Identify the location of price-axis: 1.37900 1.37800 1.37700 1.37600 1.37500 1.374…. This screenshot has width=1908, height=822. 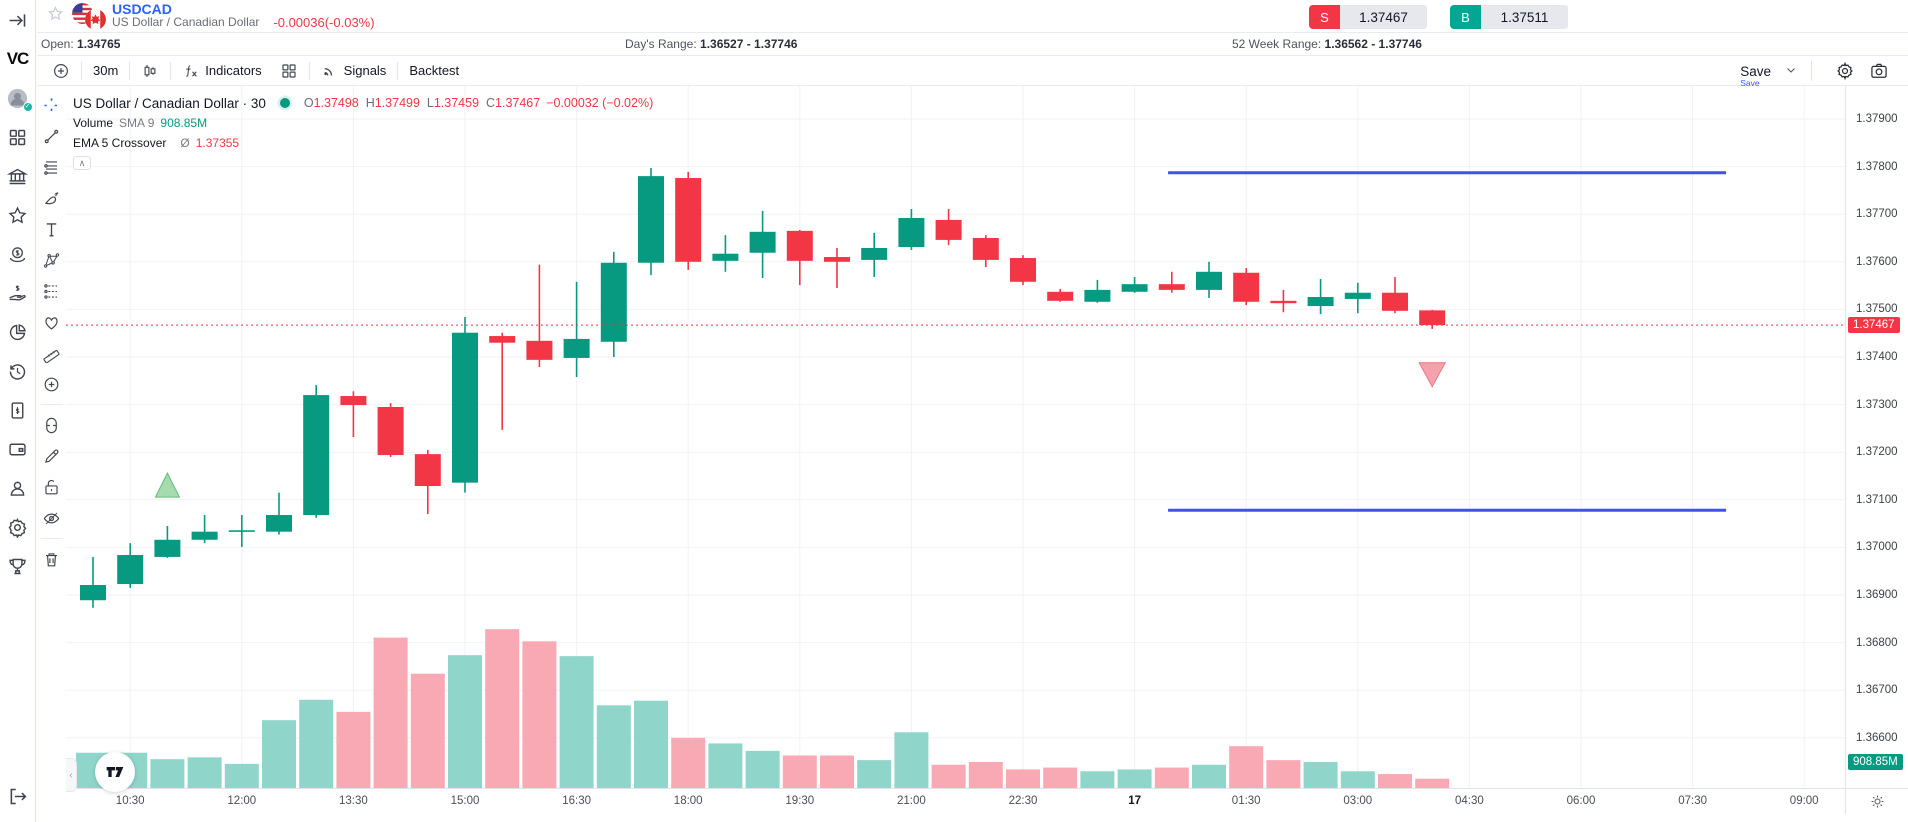
(1876, 437).